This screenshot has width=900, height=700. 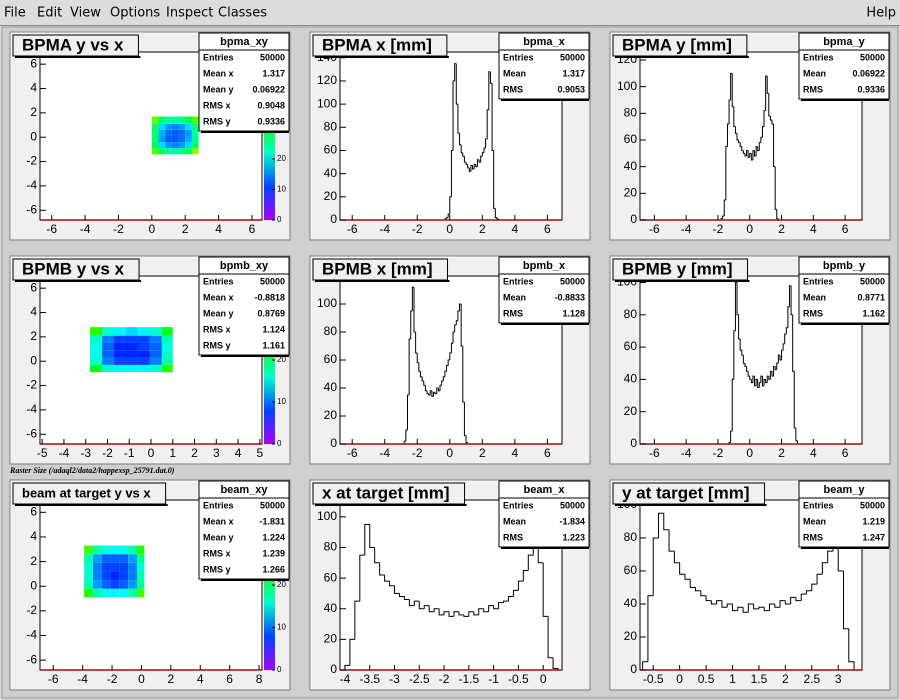 What do you see at coordinates (571, 89) in the screenshot?
I see `stats-value: 0.9053` at bounding box center [571, 89].